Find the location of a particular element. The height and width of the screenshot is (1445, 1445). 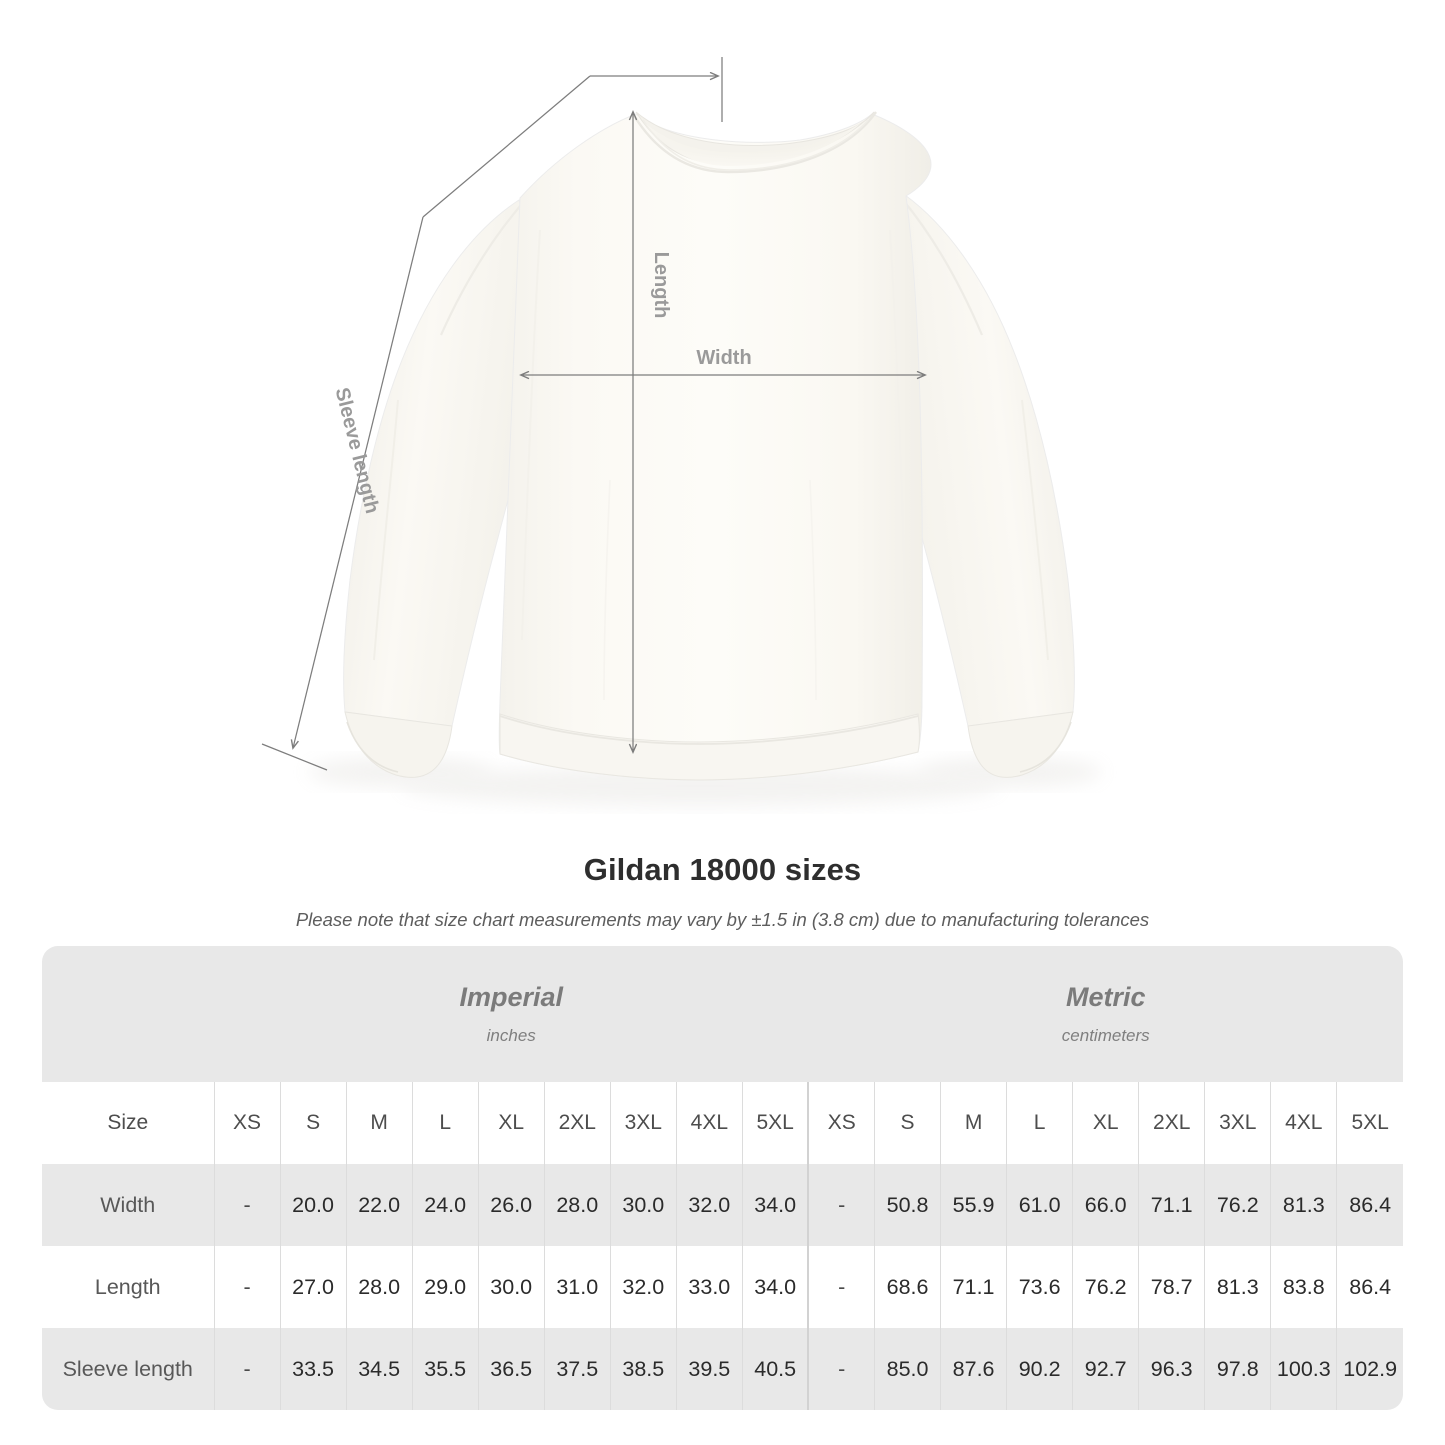

size-header-metric-xs: XS is located at coordinates (841, 1123).